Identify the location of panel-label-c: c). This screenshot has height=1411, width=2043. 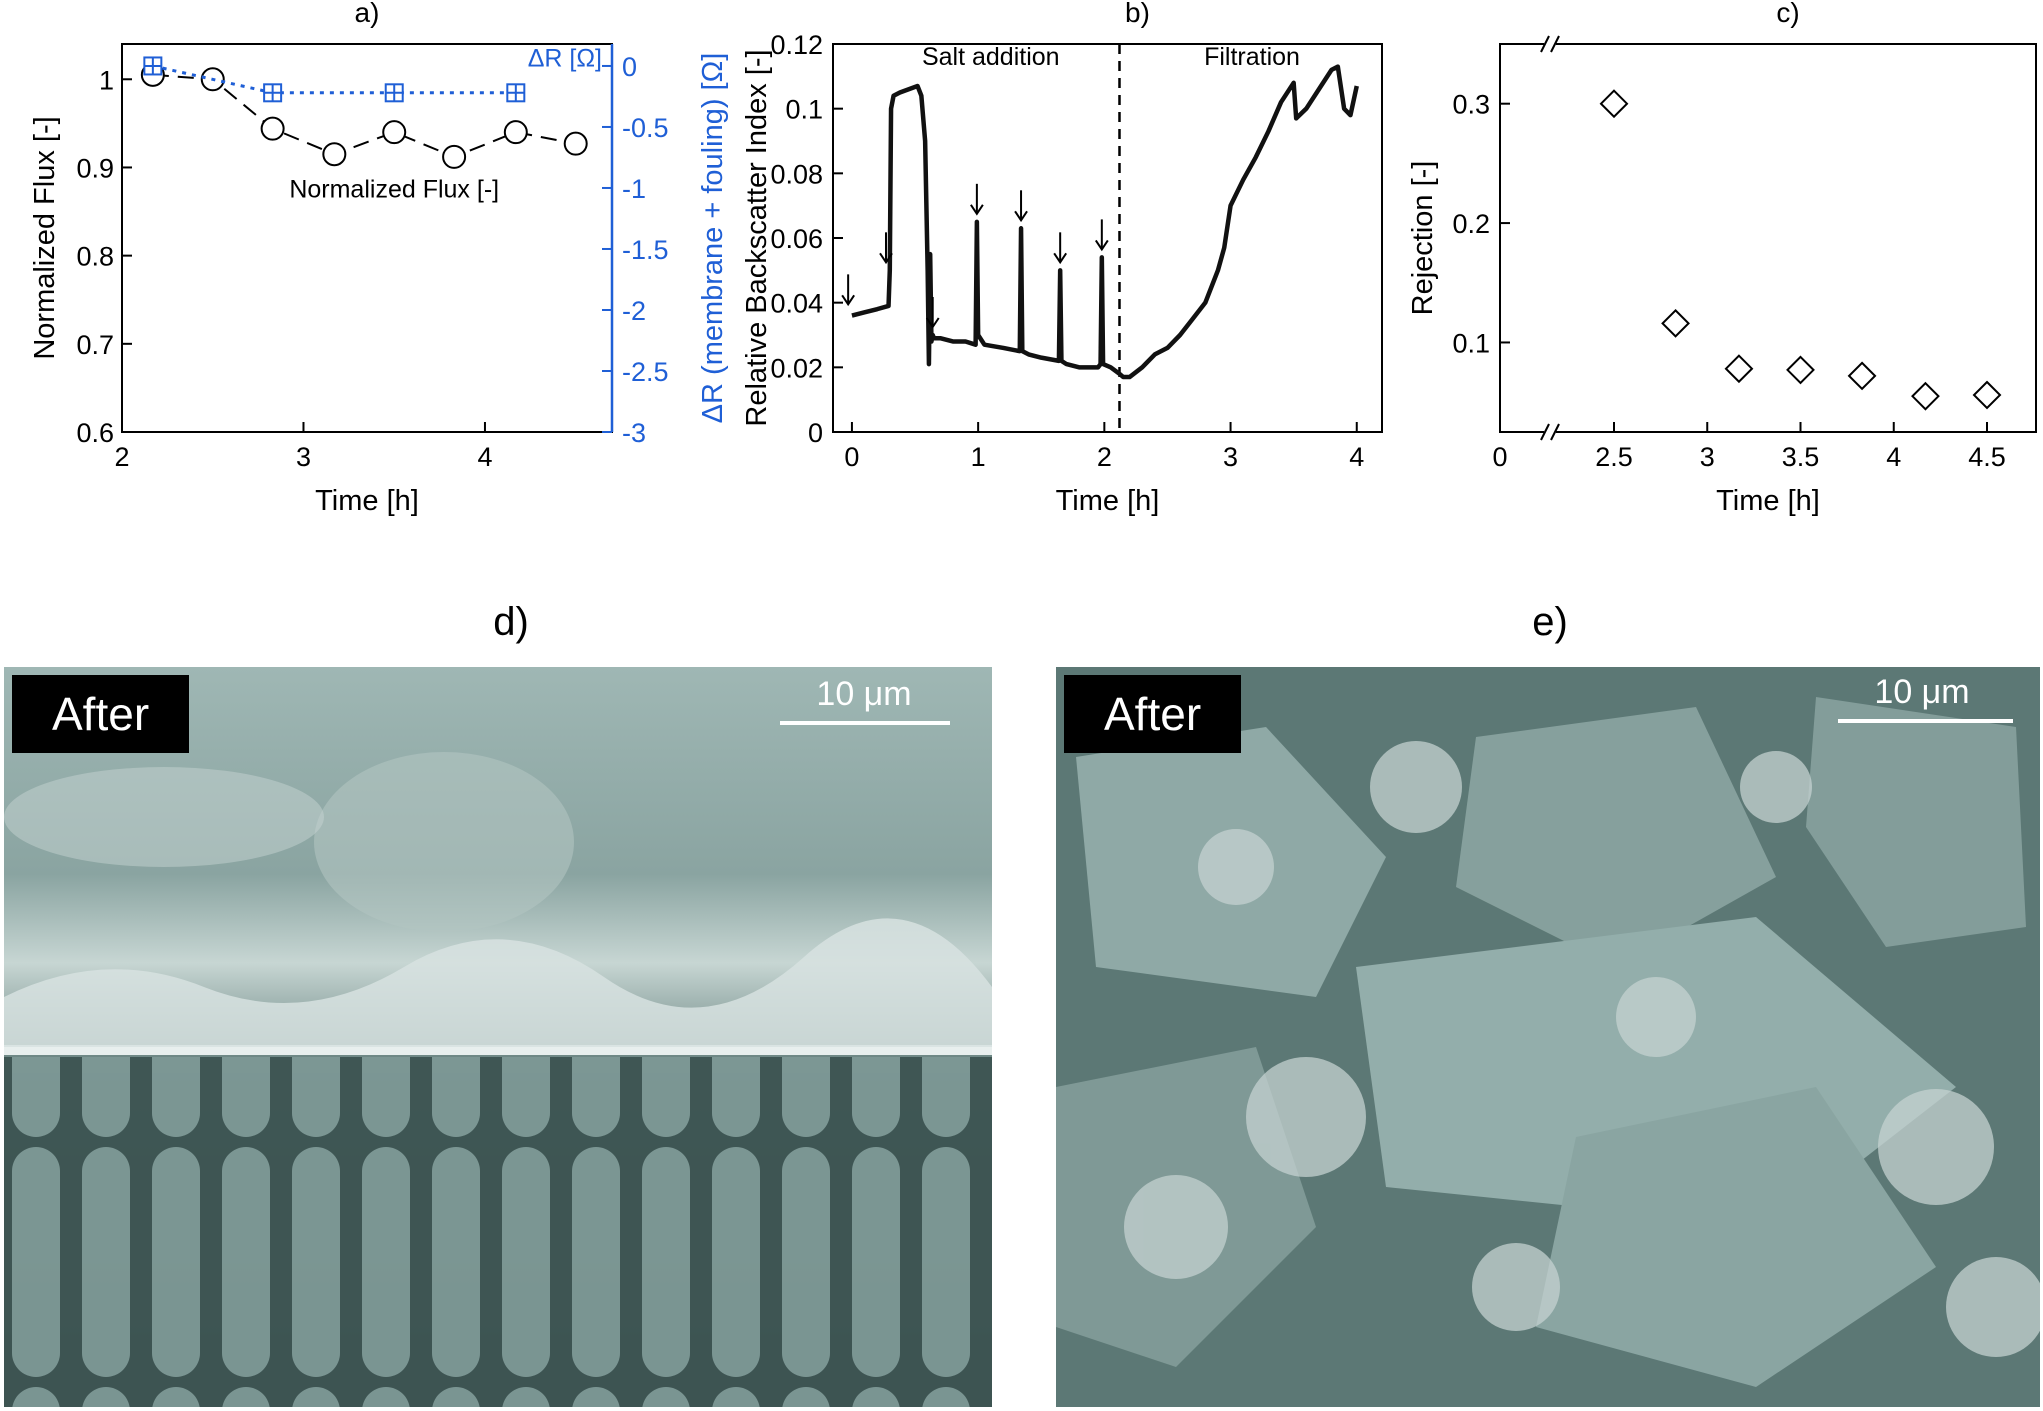
(1787, 14).